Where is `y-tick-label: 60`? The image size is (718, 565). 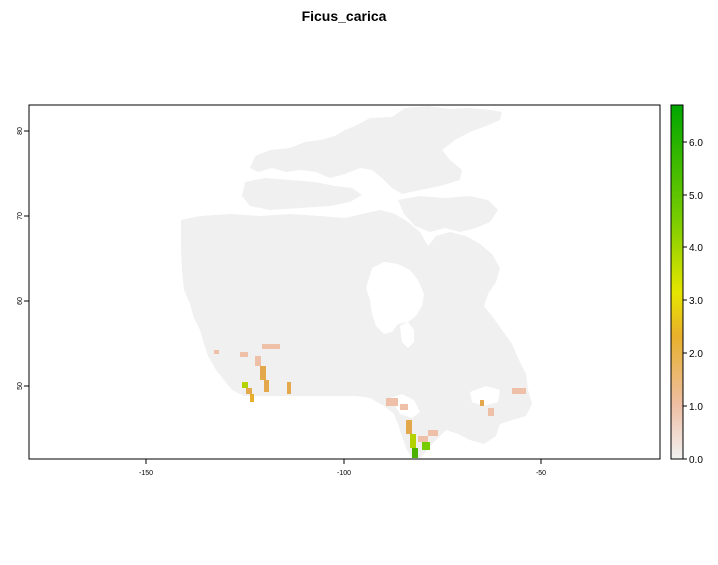 y-tick-label: 60 is located at coordinates (20, 301).